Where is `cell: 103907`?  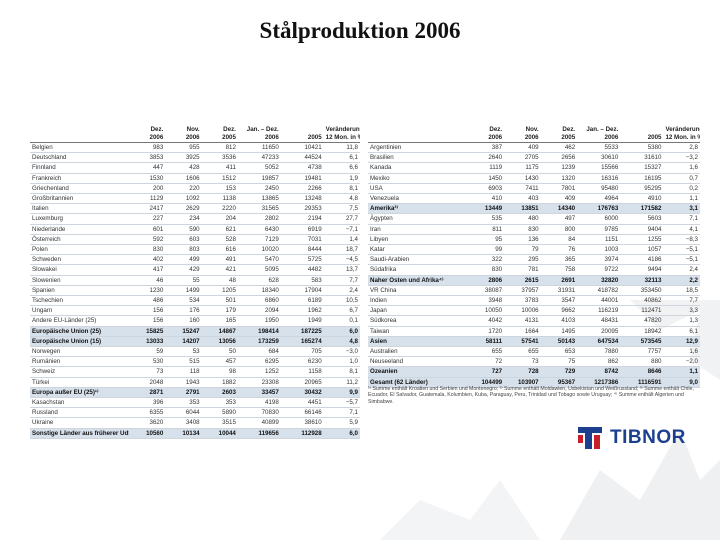 cell: 103907 is located at coordinates (522, 382).